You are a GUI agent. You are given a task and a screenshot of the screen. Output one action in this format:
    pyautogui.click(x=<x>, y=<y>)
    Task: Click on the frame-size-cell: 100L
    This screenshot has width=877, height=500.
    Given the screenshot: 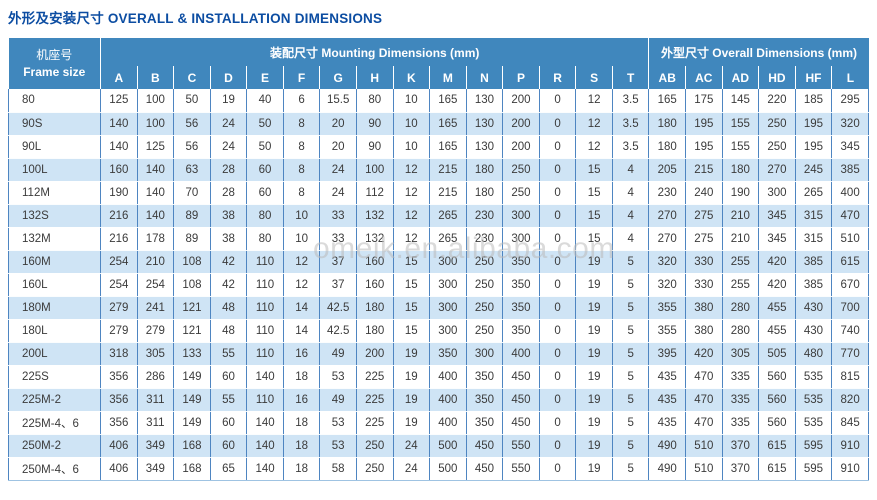 What is the action you would take?
    pyautogui.click(x=54, y=170)
    